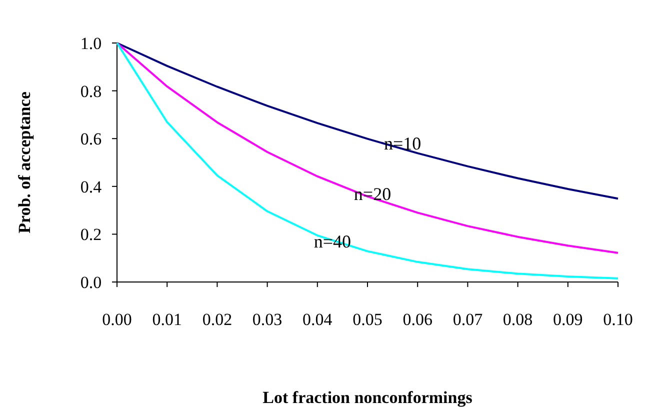 Image resolution: width=651 pixels, height=407 pixels. What do you see at coordinates (91, 282) in the screenshot?
I see `y-tick-label: 0.0` at bounding box center [91, 282].